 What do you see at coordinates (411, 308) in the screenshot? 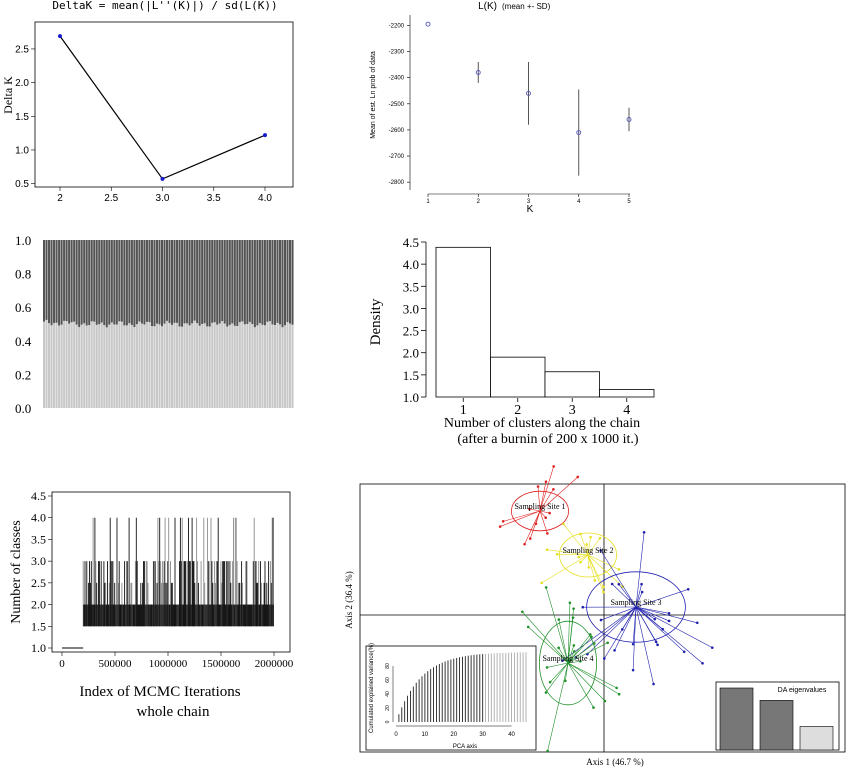
I see `density-y-tick-label: 3.0` at bounding box center [411, 308].